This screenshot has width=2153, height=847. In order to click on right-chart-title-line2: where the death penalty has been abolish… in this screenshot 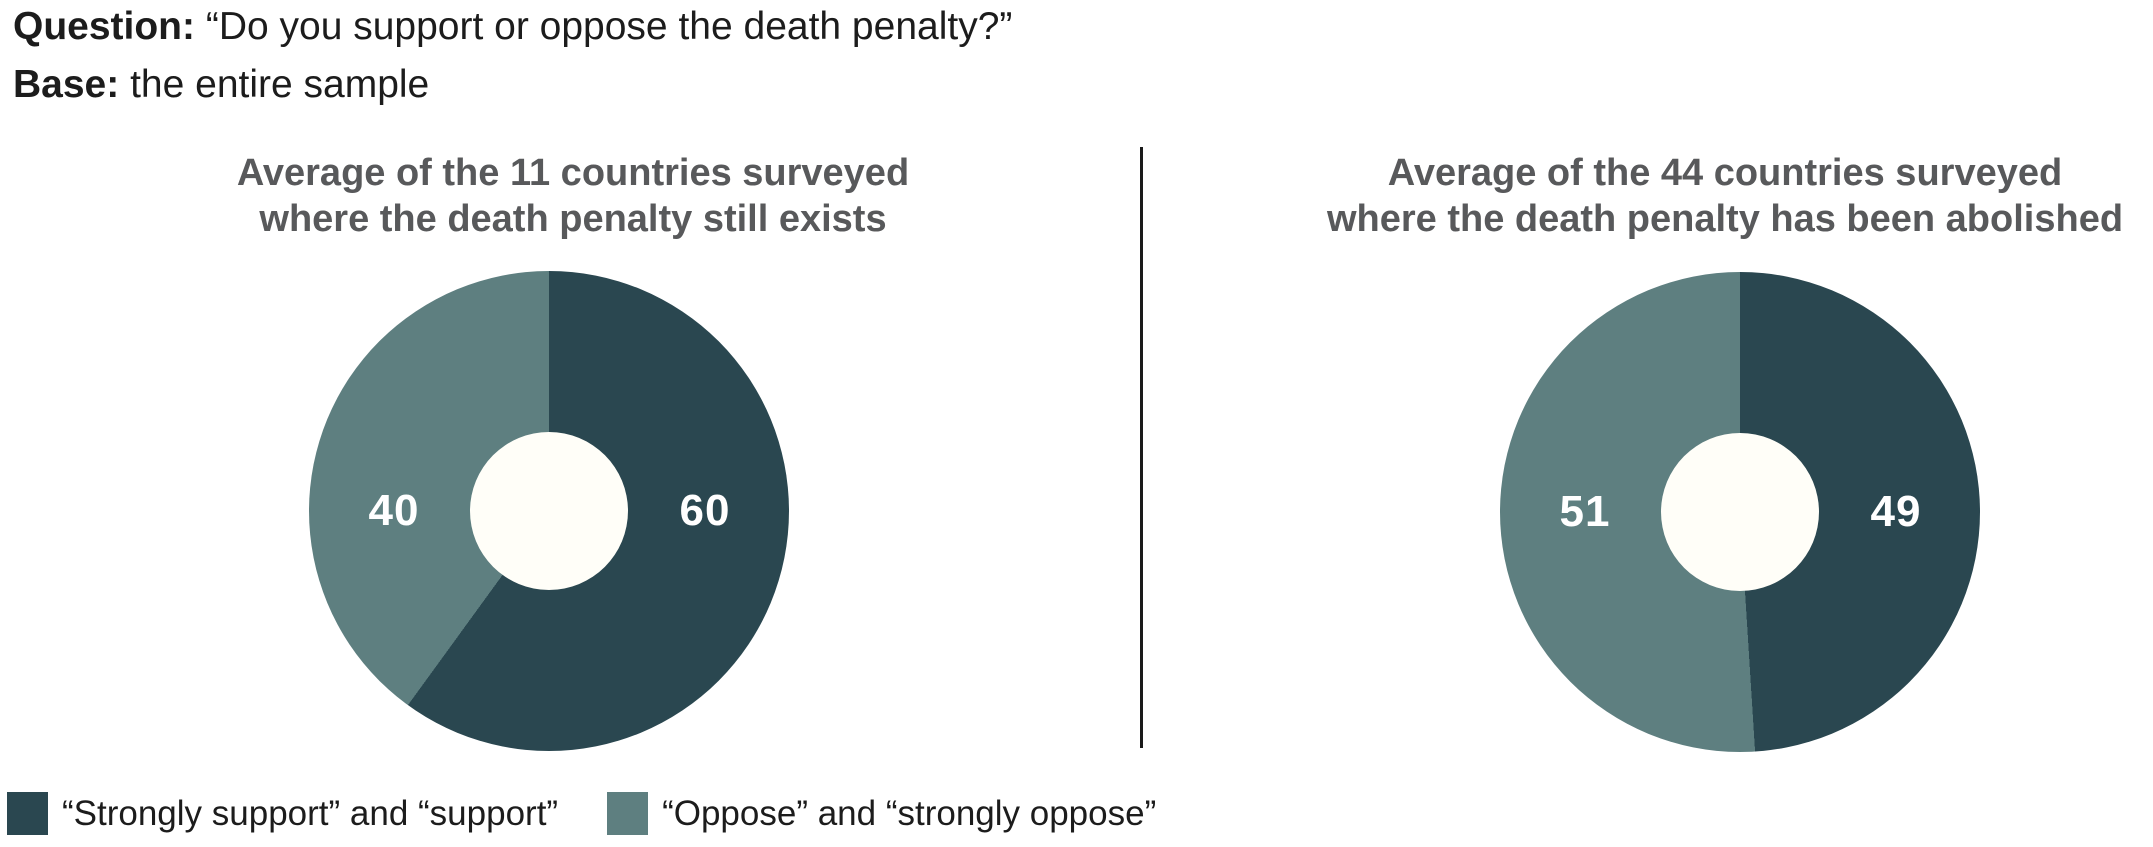, I will do `click(1725, 219)`.